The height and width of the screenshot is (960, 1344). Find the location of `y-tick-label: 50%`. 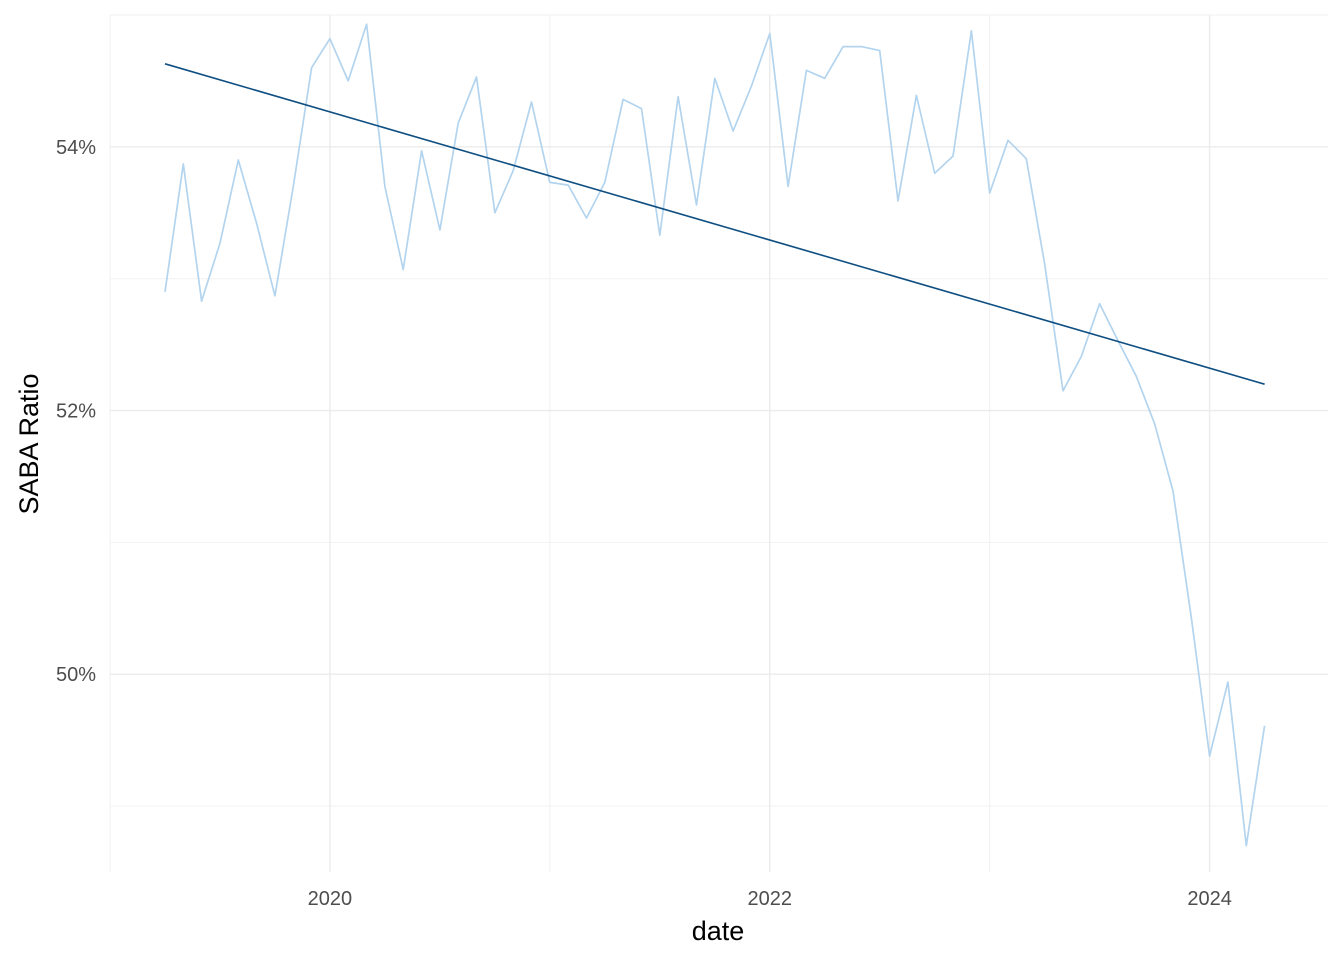

y-tick-label: 50% is located at coordinates (76, 675).